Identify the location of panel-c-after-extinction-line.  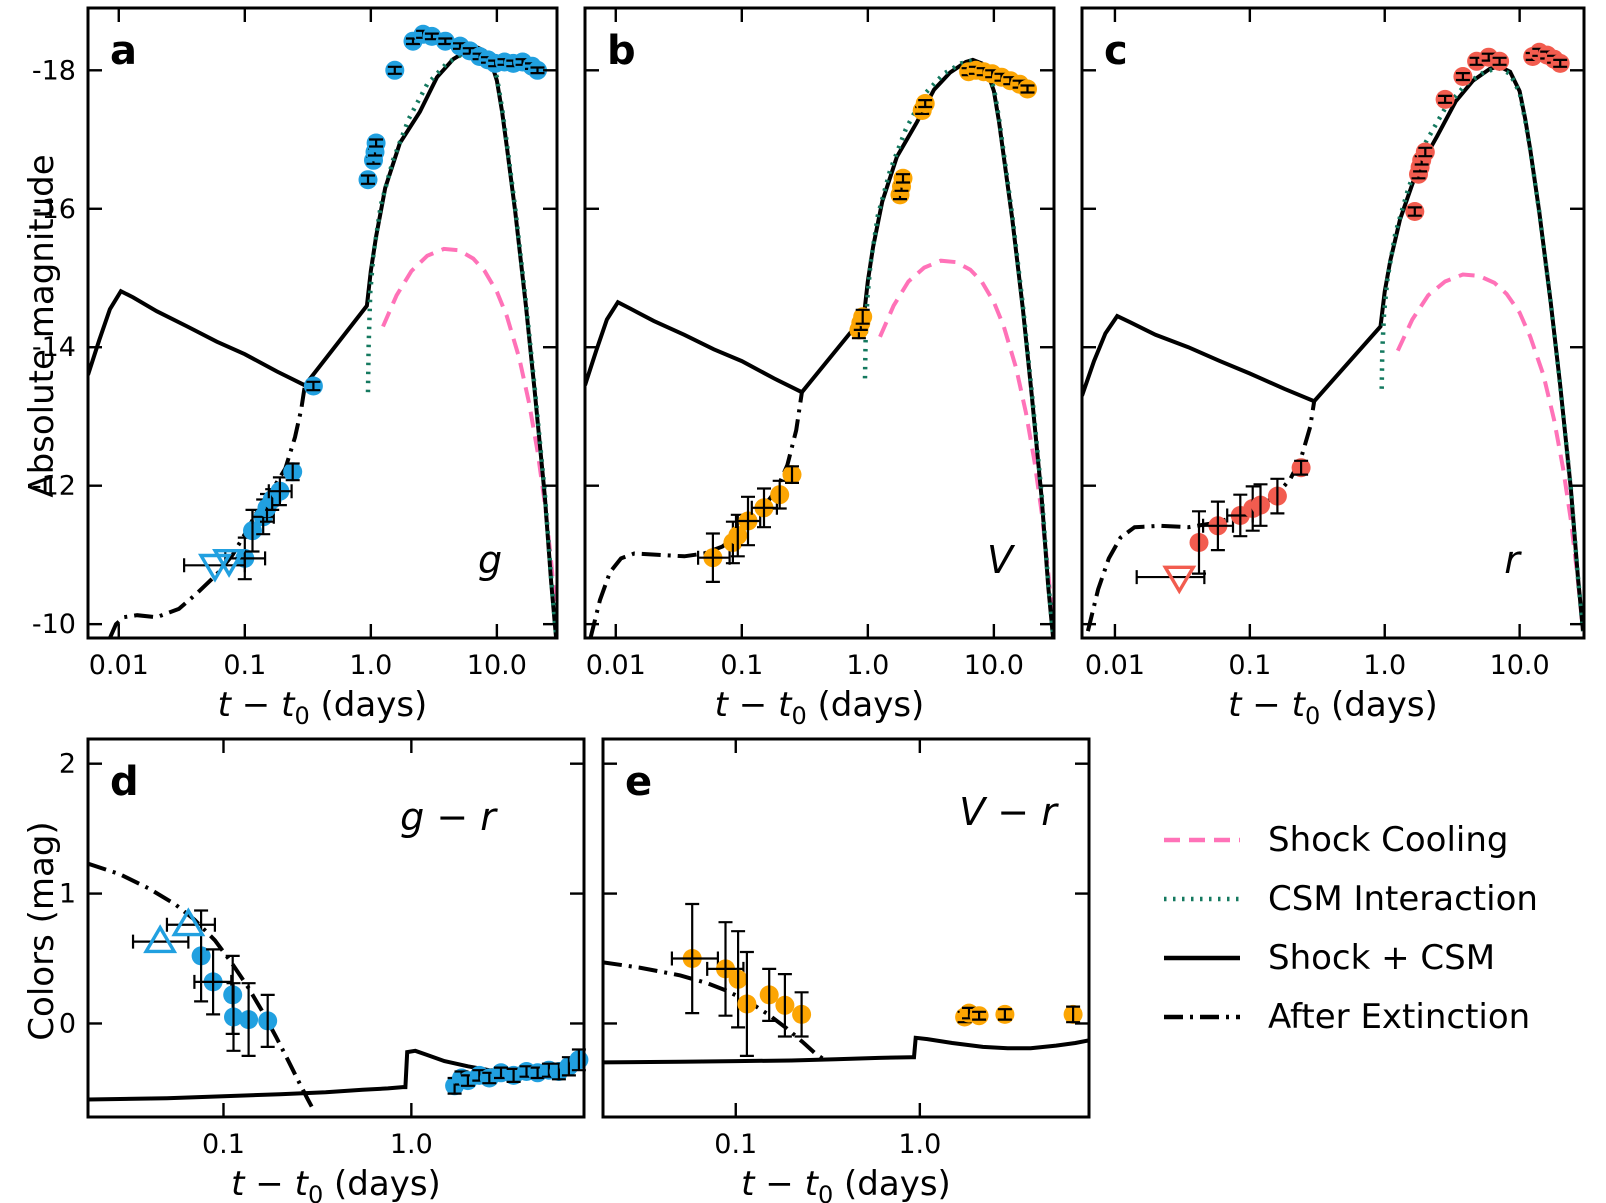
(1201, 516).